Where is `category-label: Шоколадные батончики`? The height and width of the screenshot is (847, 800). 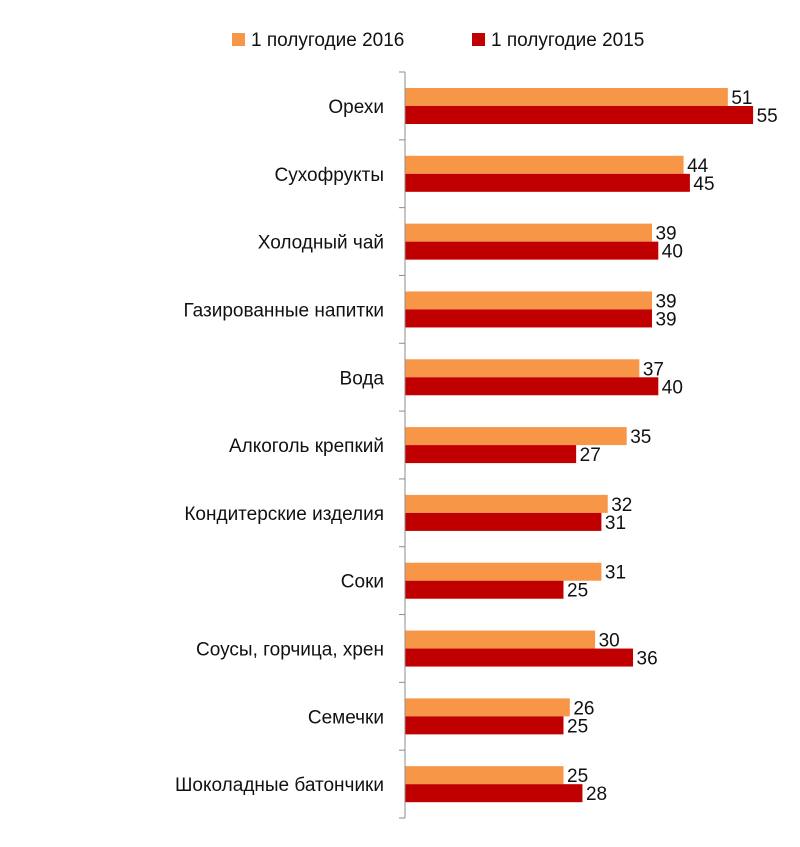
category-label: Шоколадные батончики is located at coordinates (279, 785).